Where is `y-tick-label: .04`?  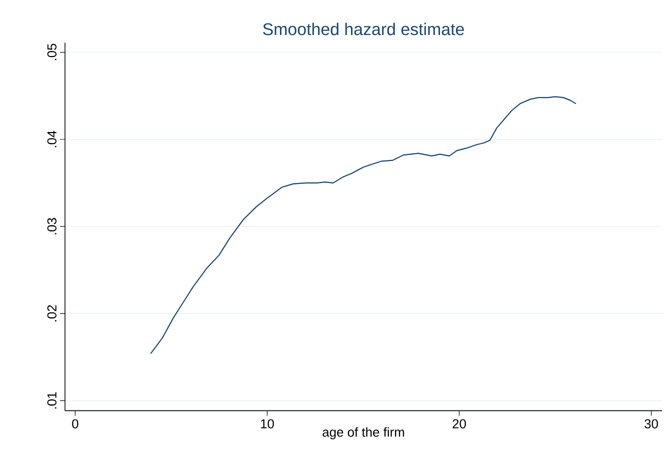
y-tick-label: .04 is located at coordinates (51, 139).